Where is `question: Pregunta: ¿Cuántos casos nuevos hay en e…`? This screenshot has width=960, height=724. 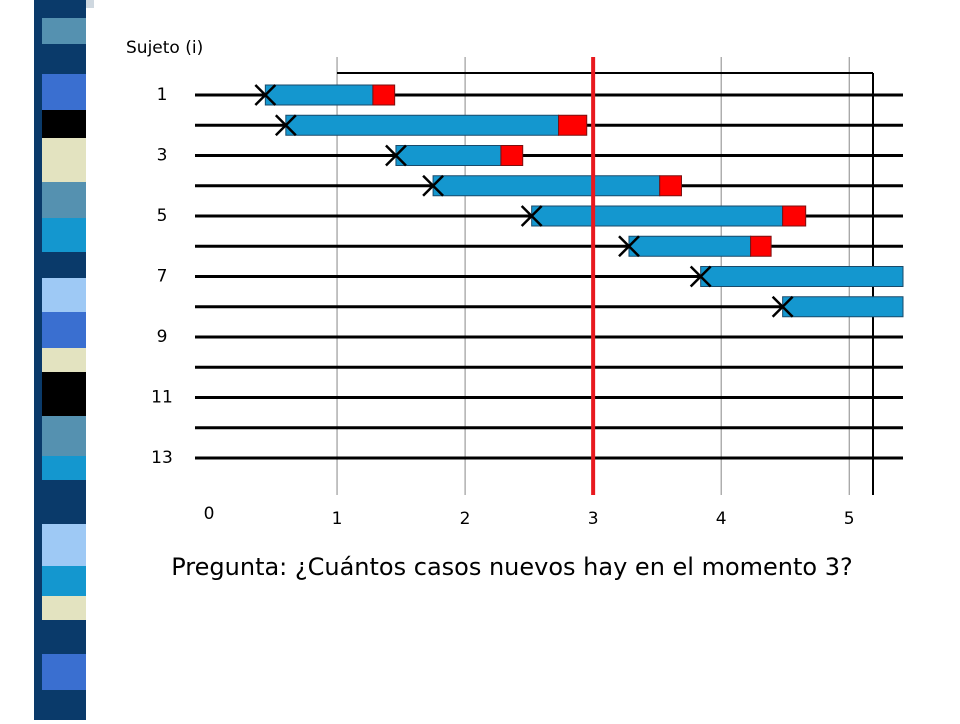
question: Pregunta: ¿Cuántos casos nuevos hay en e… is located at coordinates (512, 567).